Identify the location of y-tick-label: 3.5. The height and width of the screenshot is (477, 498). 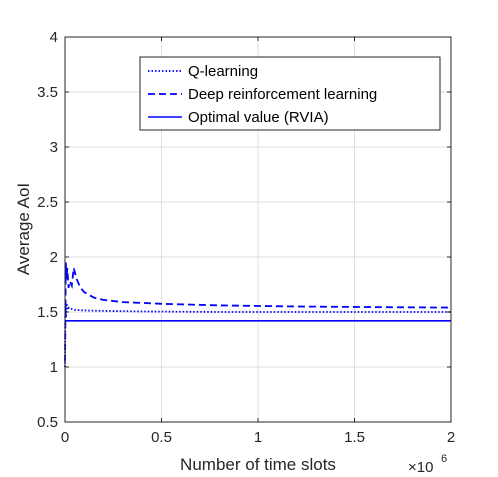
(47, 92).